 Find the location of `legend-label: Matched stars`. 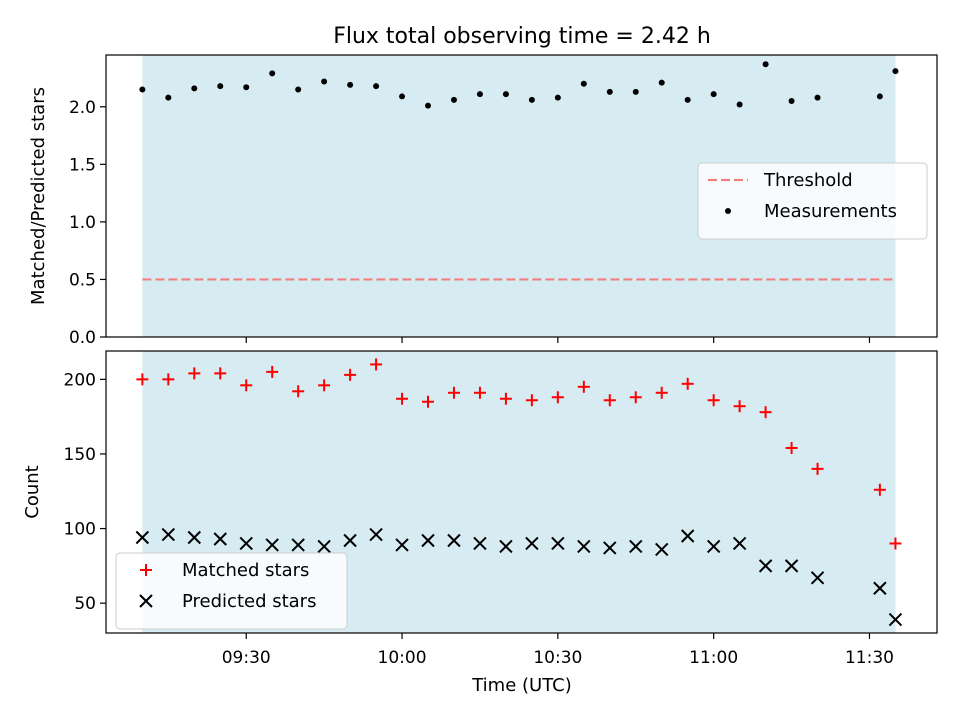

legend-label: Matched stars is located at coordinates (245, 570).